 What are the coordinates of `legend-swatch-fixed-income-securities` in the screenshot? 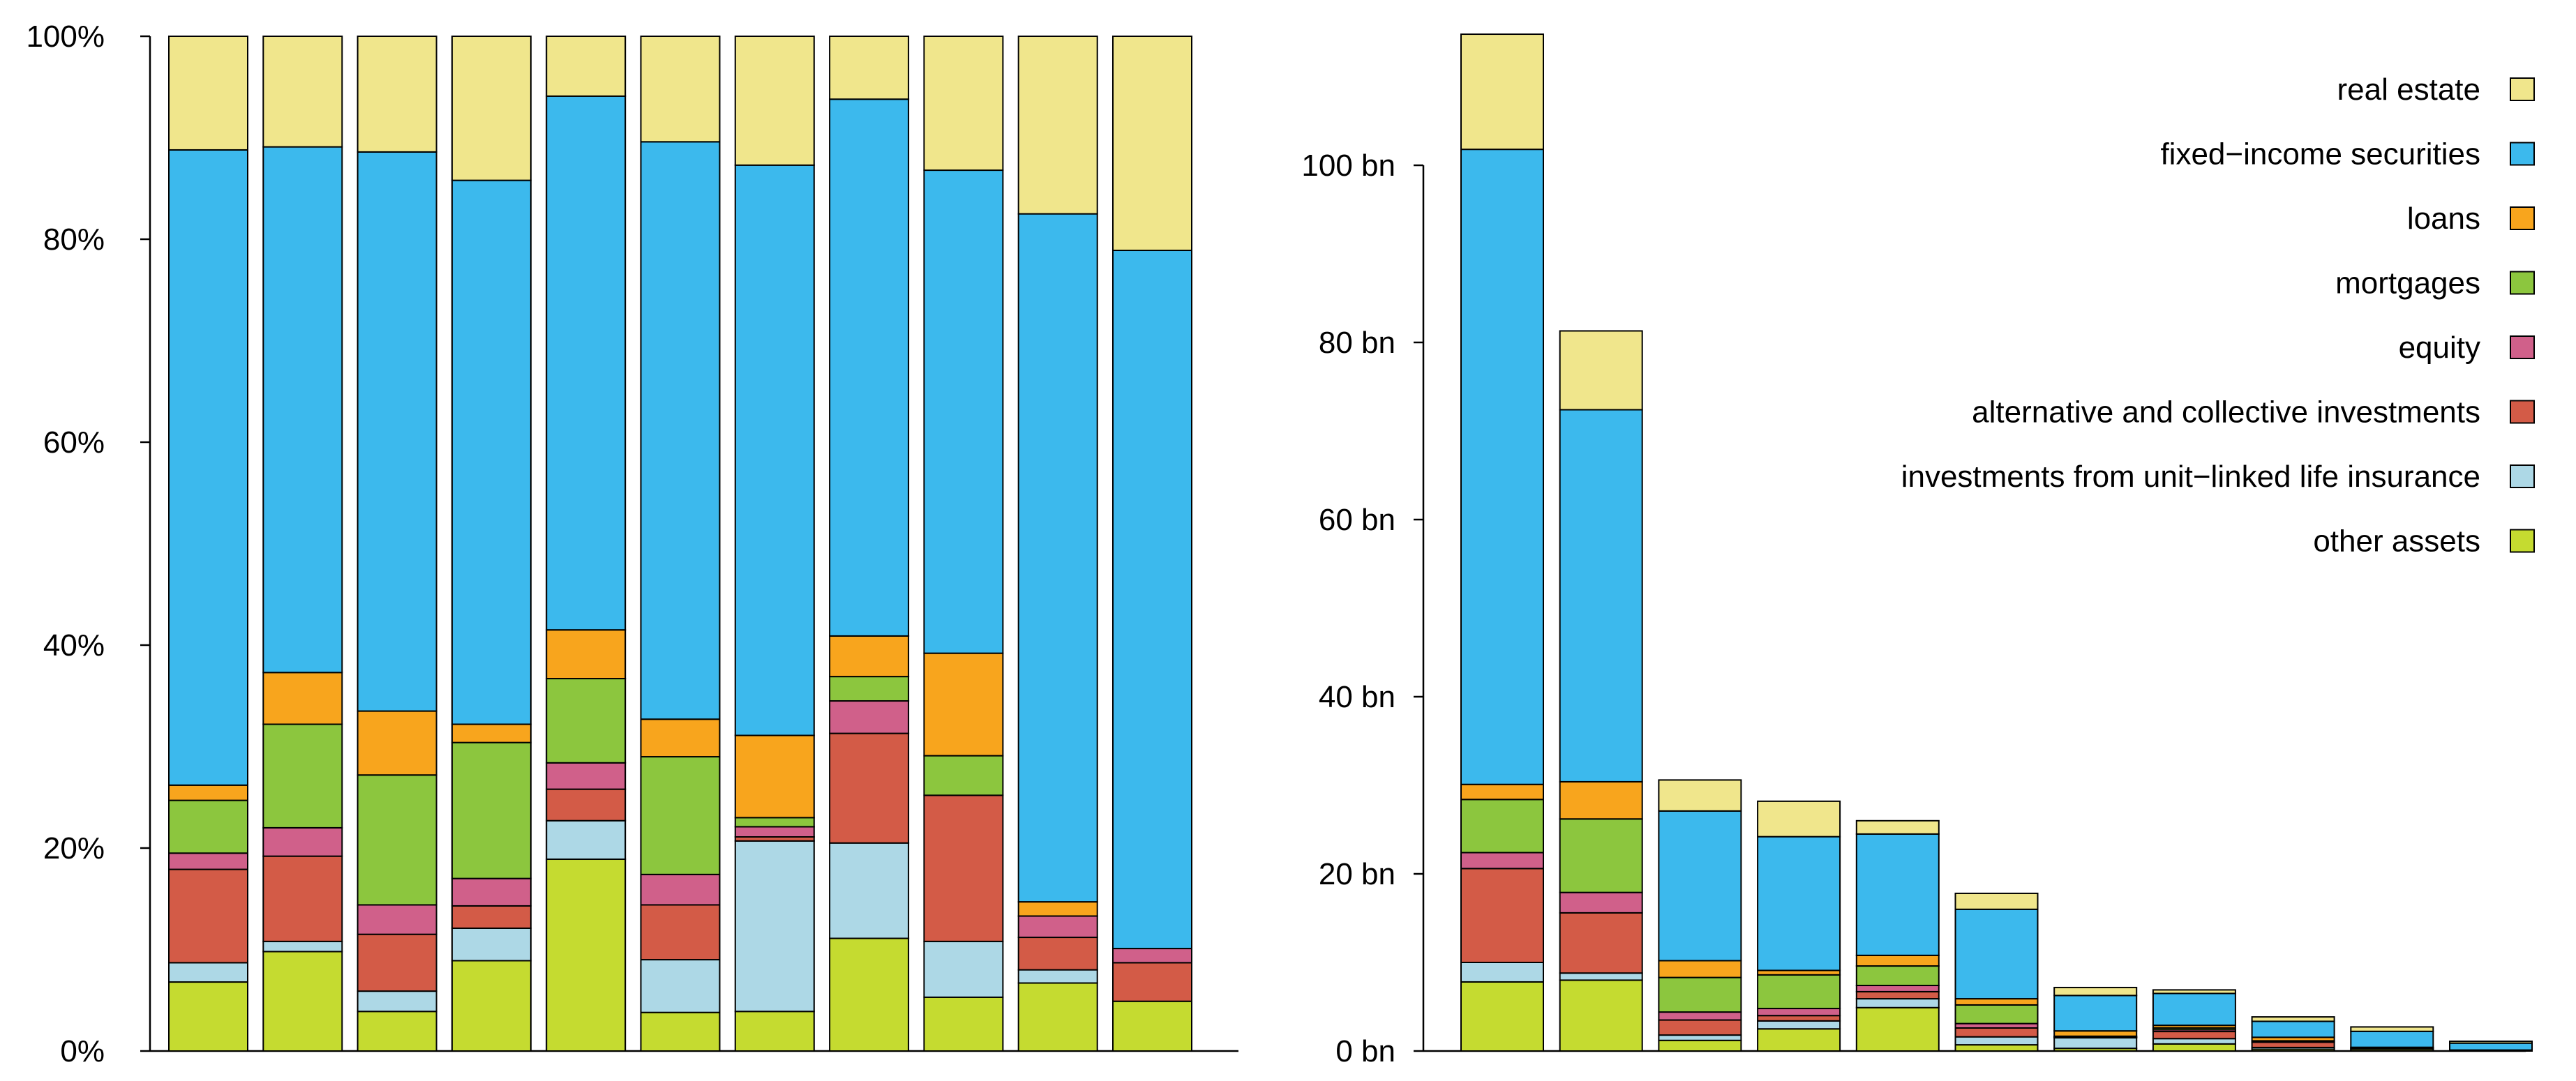 It's located at (2522, 154).